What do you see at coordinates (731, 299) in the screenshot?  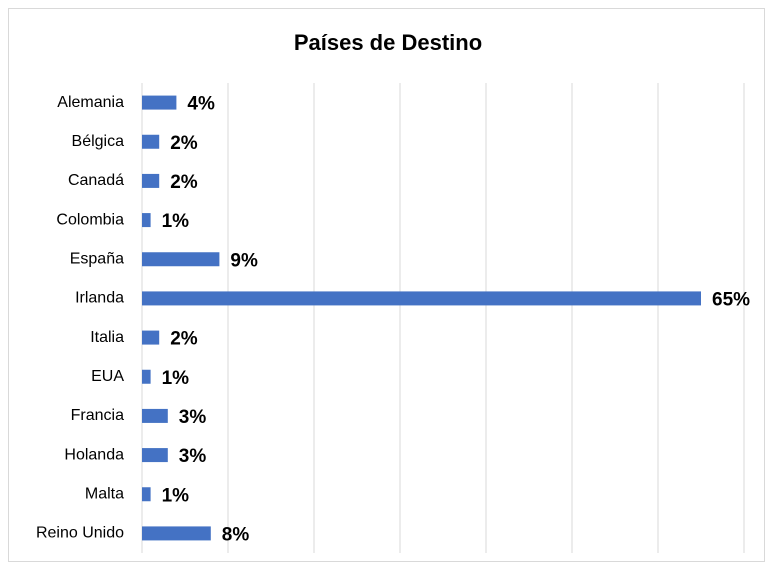 I see `data-label: 65%` at bounding box center [731, 299].